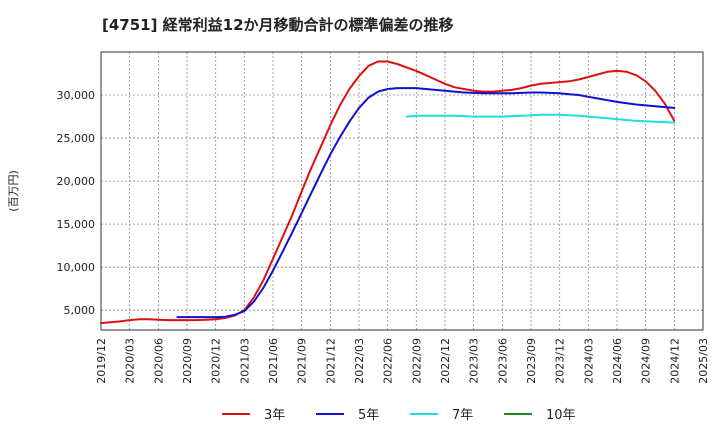 This screenshot has height=440, width=720. What do you see at coordinates (368, 415) in the screenshot?
I see `legend-label-5年: 5年` at bounding box center [368, 415].